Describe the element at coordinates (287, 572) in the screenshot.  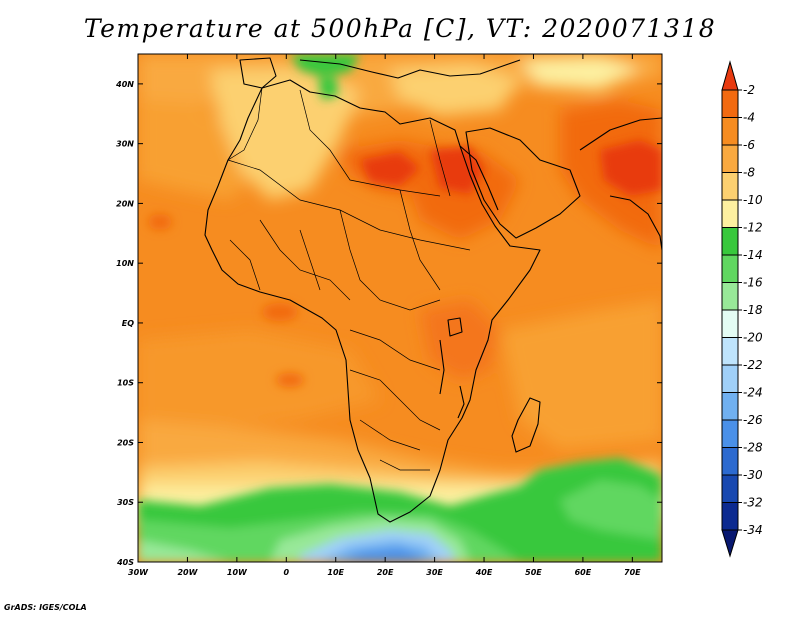
I see `lon-label: 0` at that location.